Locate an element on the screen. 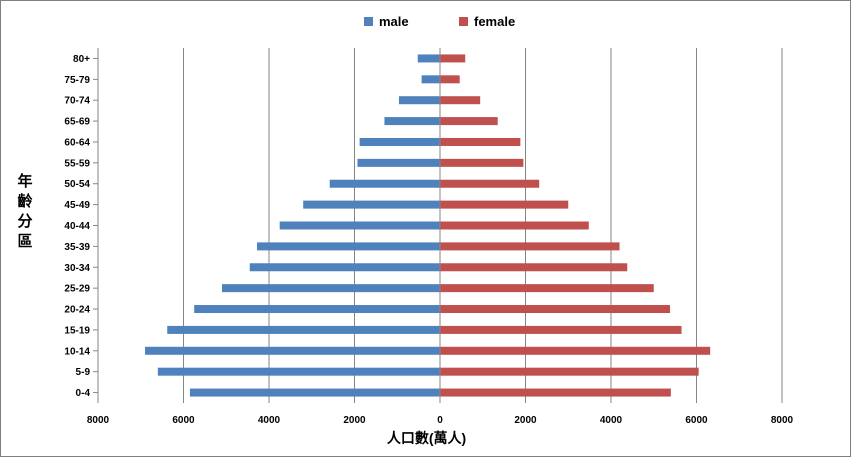 The width and height of the screenshot is (853, 459). y-tick-label: 60-64 is located at coordinates (77, 142).